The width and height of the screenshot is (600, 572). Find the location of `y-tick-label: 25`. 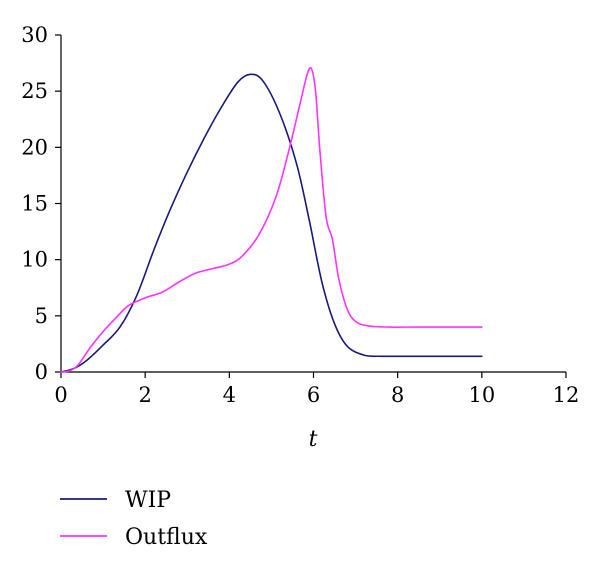

y-tick-label: 25 is located at coordinates (34, 91).